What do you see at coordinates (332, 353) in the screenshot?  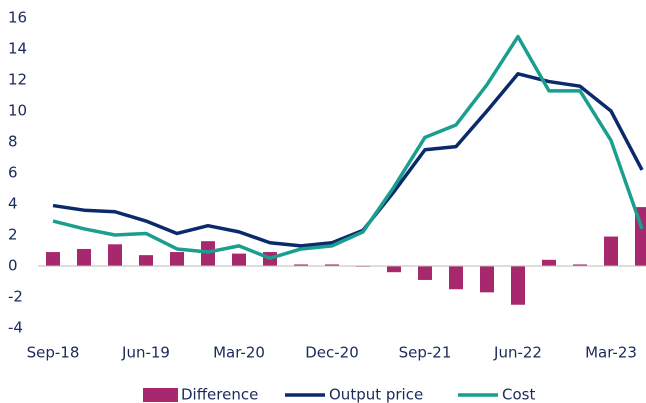 I see `x-tick-label: Dec-20` at bounding box center [332, 353].